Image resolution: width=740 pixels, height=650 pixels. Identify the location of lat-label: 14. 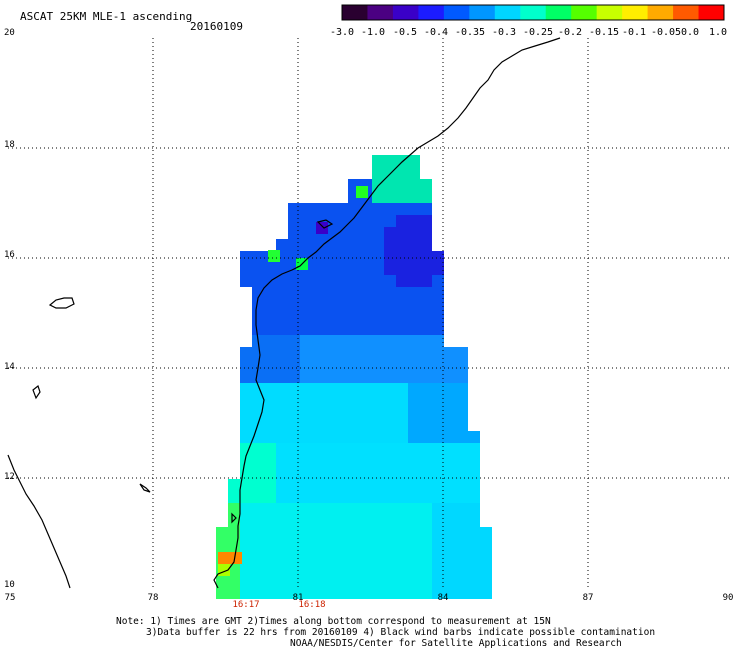
(9, 367).